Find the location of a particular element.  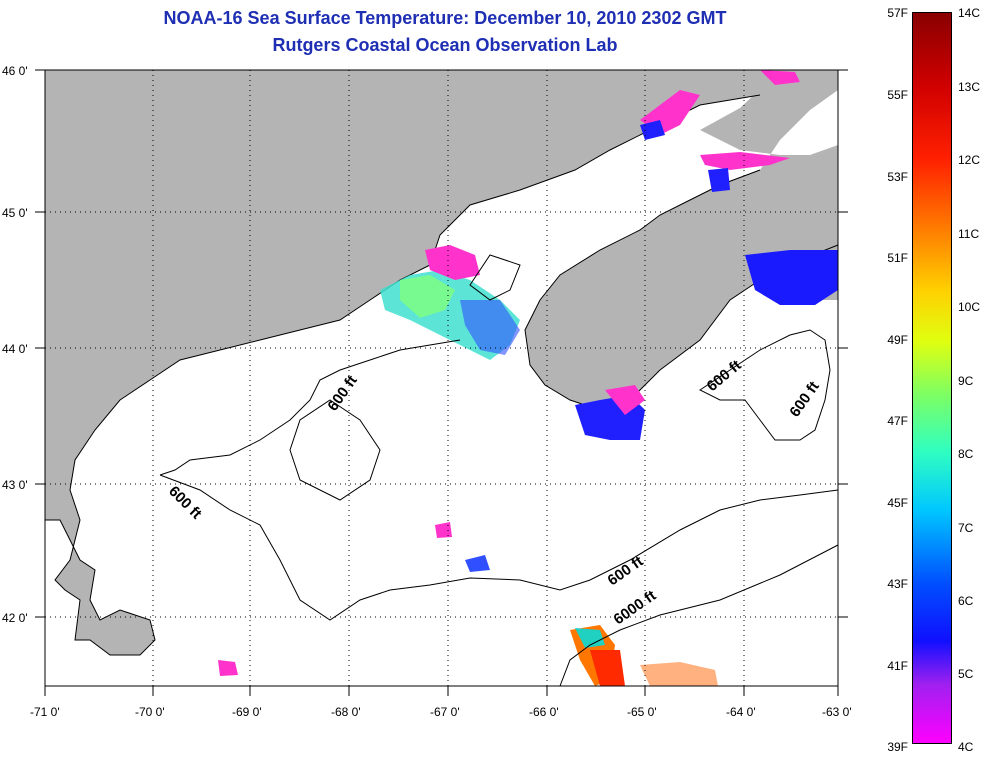

colorbar-c-label: 13C is located at coordinates (969, 87).